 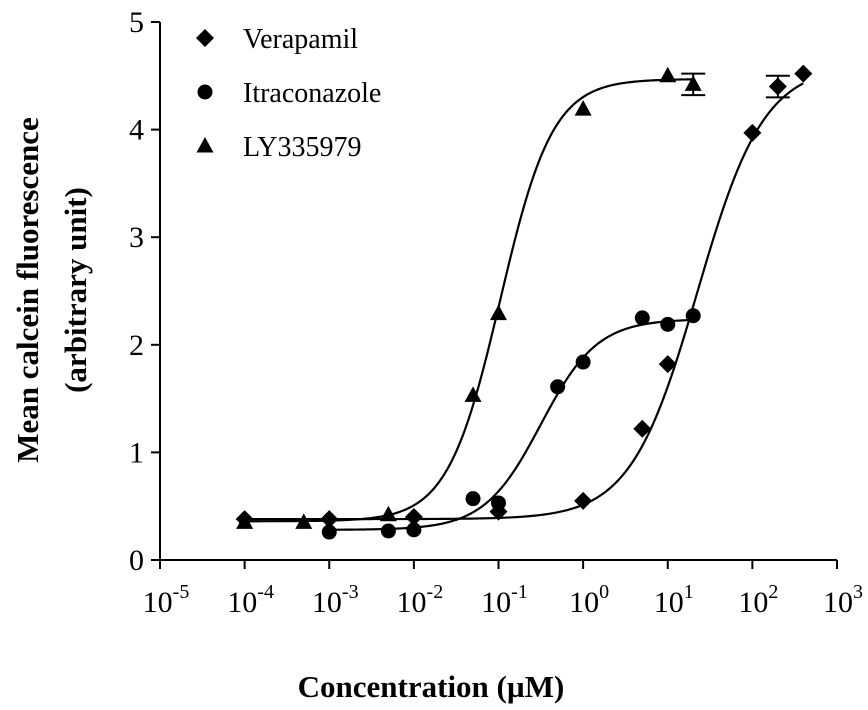 I want to click on x-tick-label: 10⁻³, so click(x=335, y=600).